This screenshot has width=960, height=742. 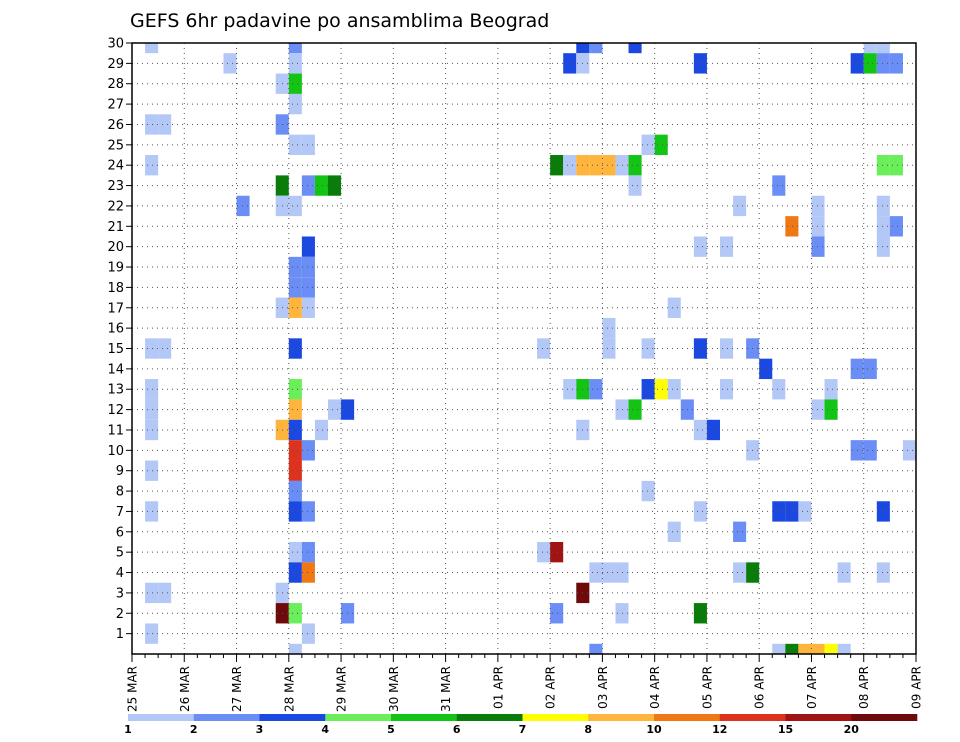 I want to click on y-tick-label: 6, so click(x=120, y=532).